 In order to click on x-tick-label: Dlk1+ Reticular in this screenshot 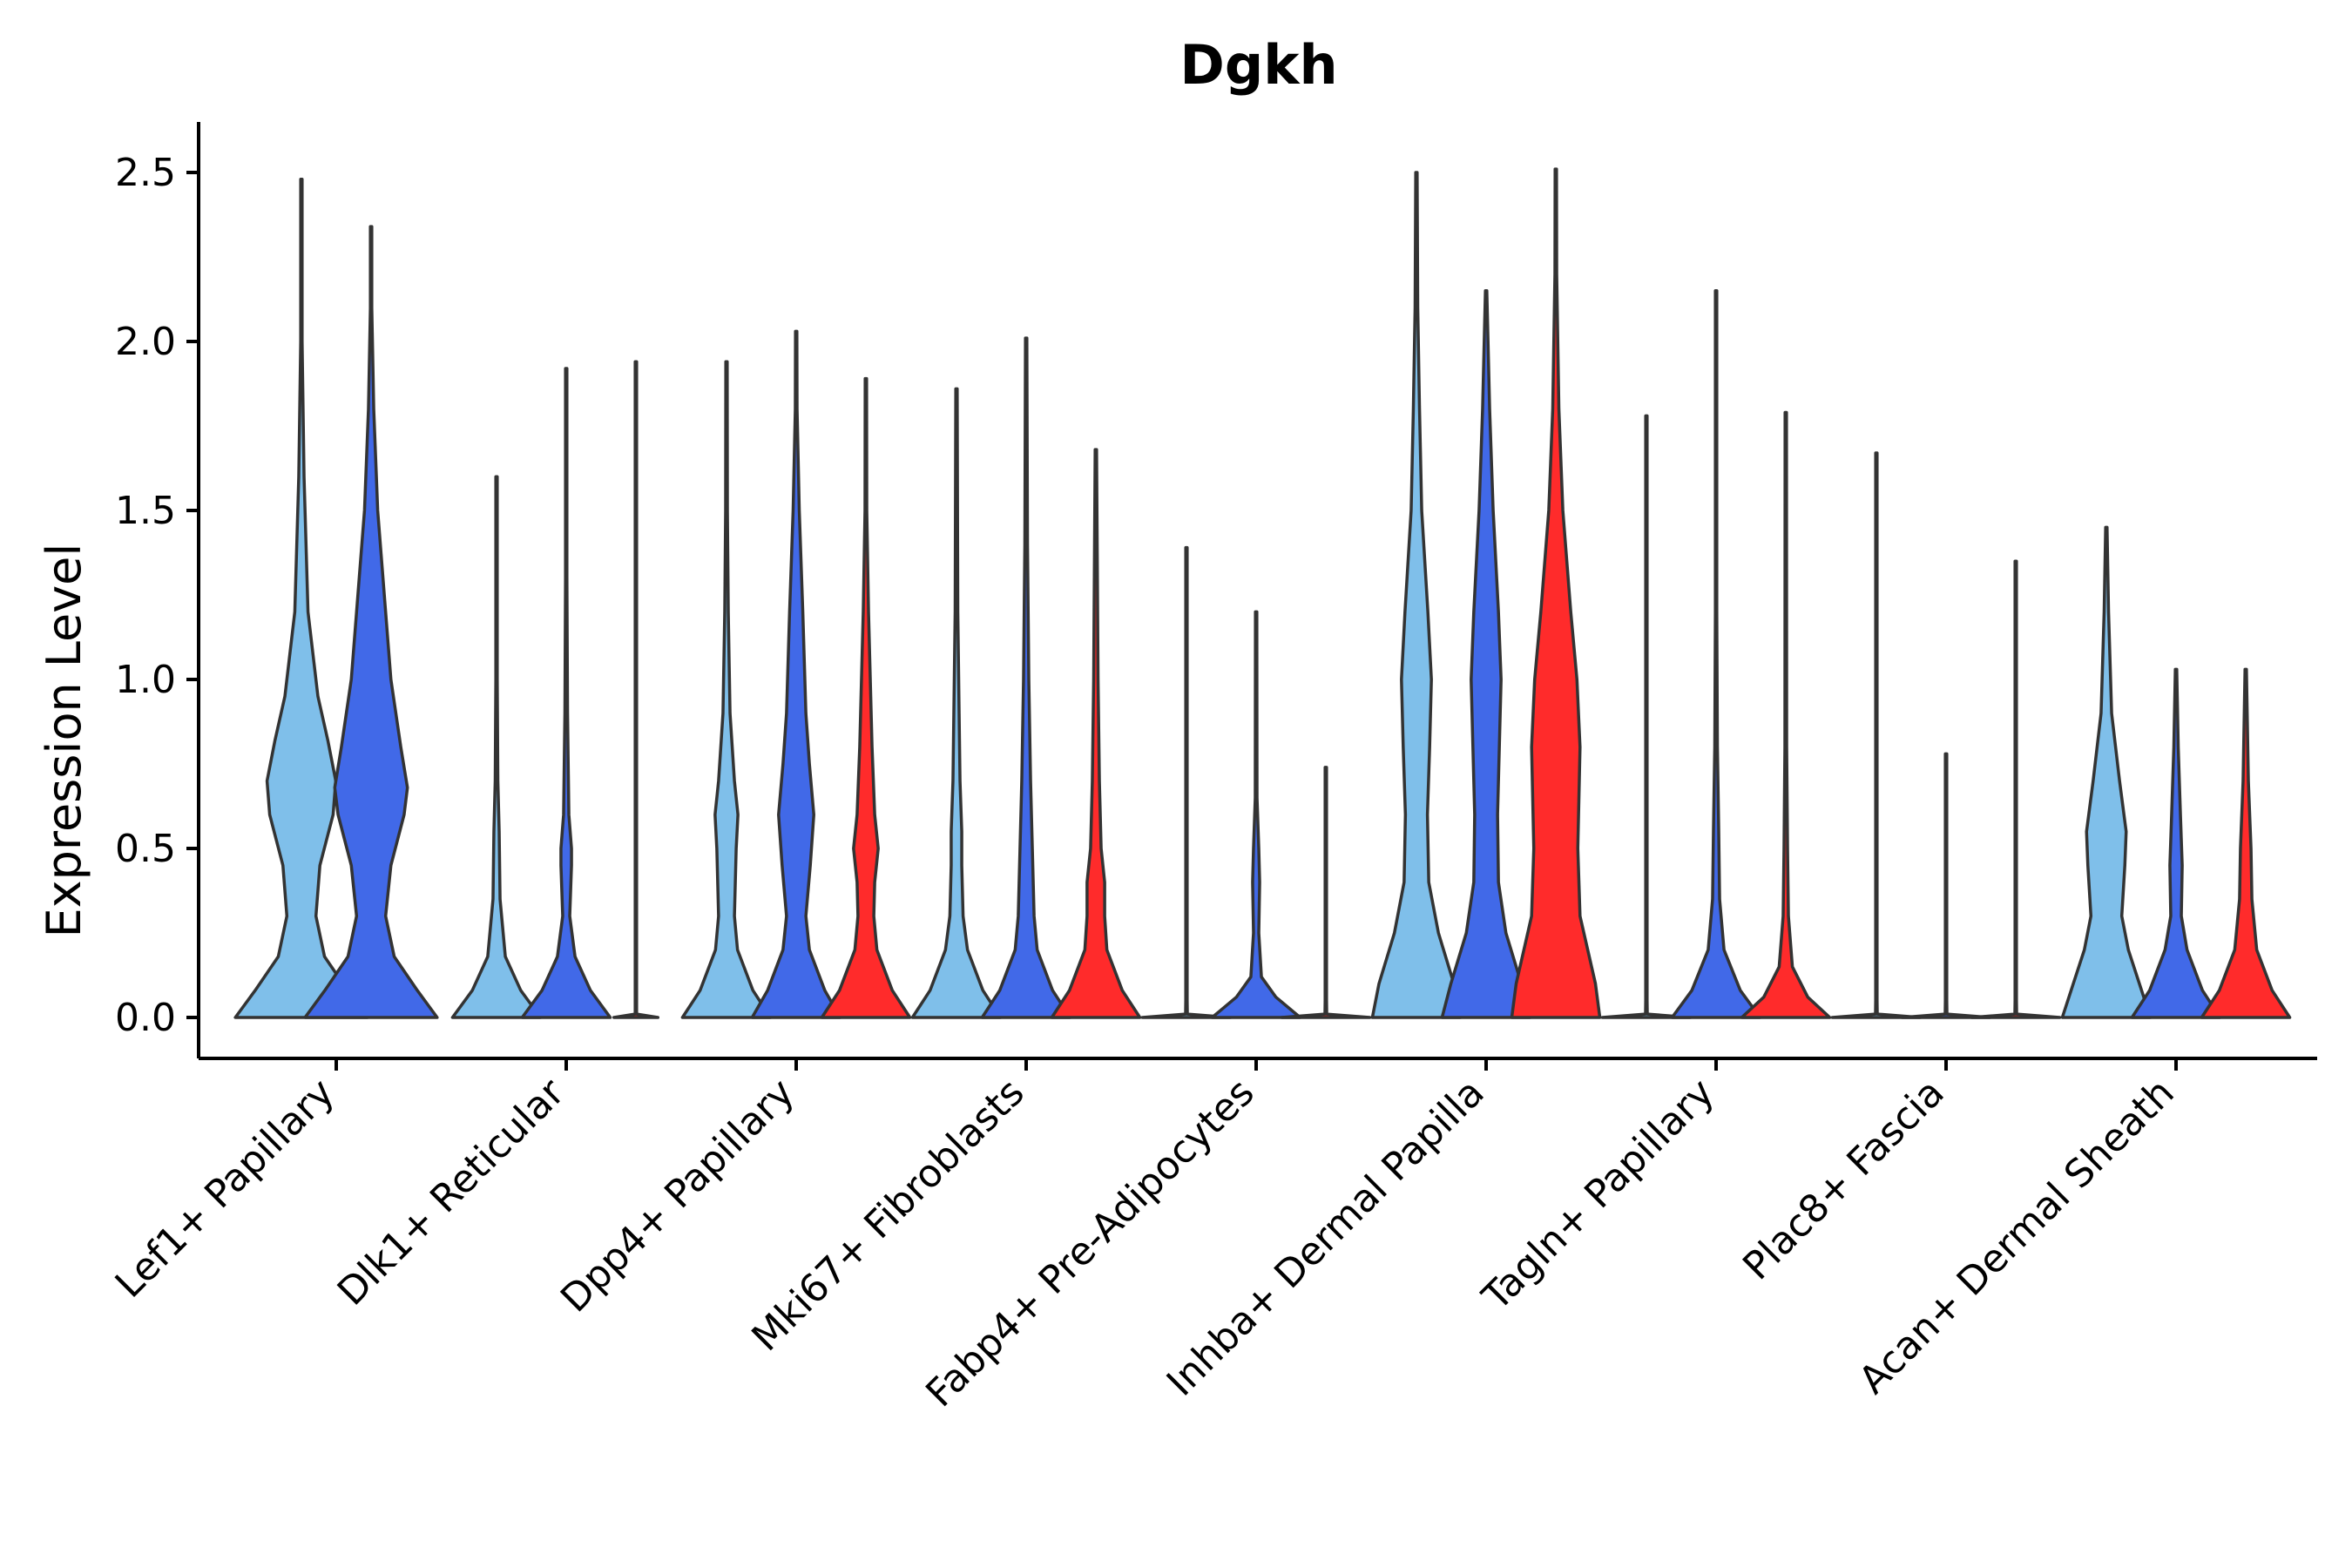, I will do `click(451, 1192)`.